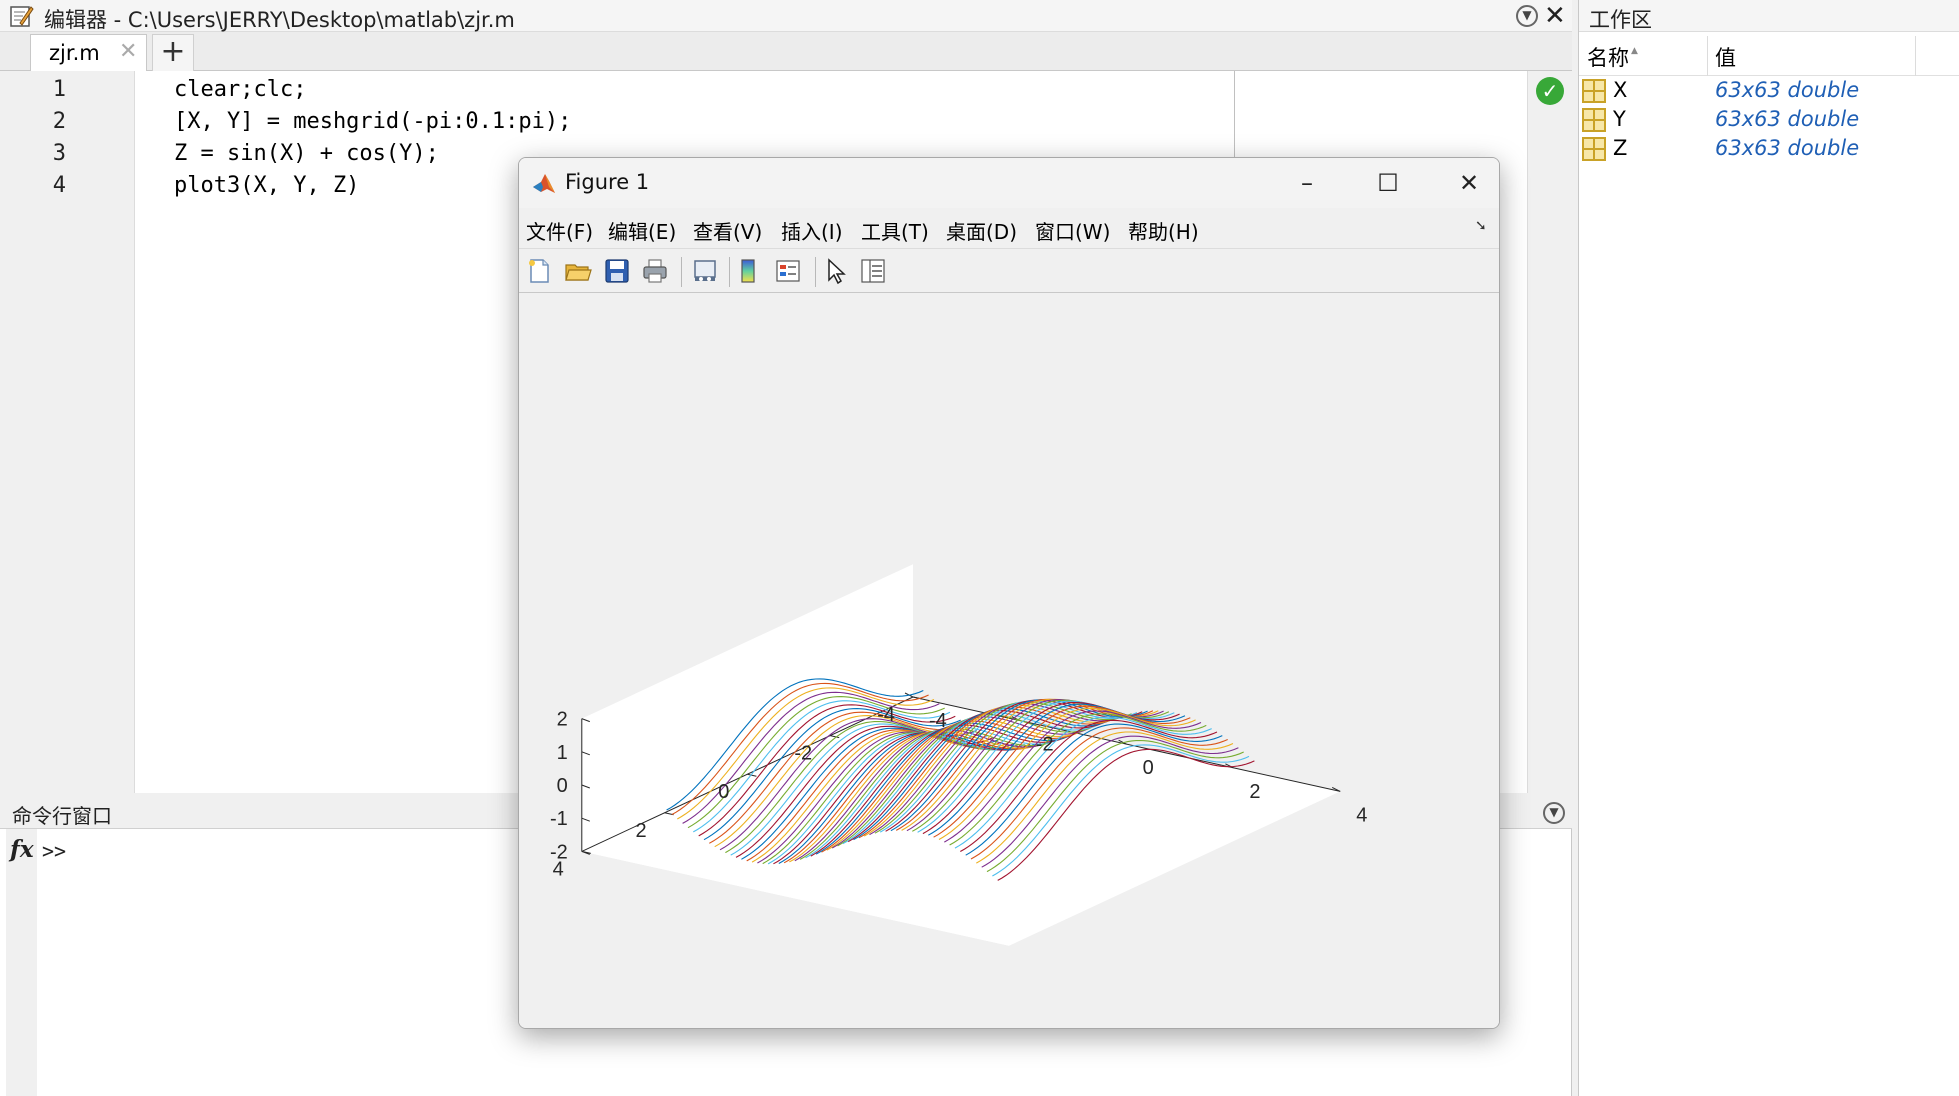 The width and height of the screenshot is (1959, 1096). Describe the element at coordinates (982, 232) in the screenshot. I see `menu-desktop: 桌面(D)` at that location.